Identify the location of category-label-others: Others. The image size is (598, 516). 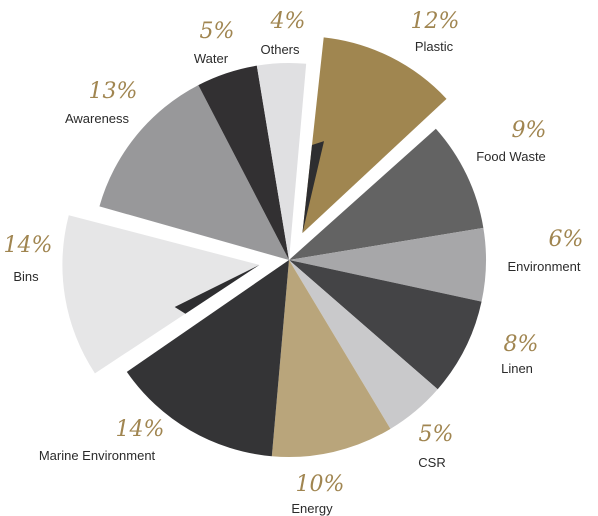
(280, 49).